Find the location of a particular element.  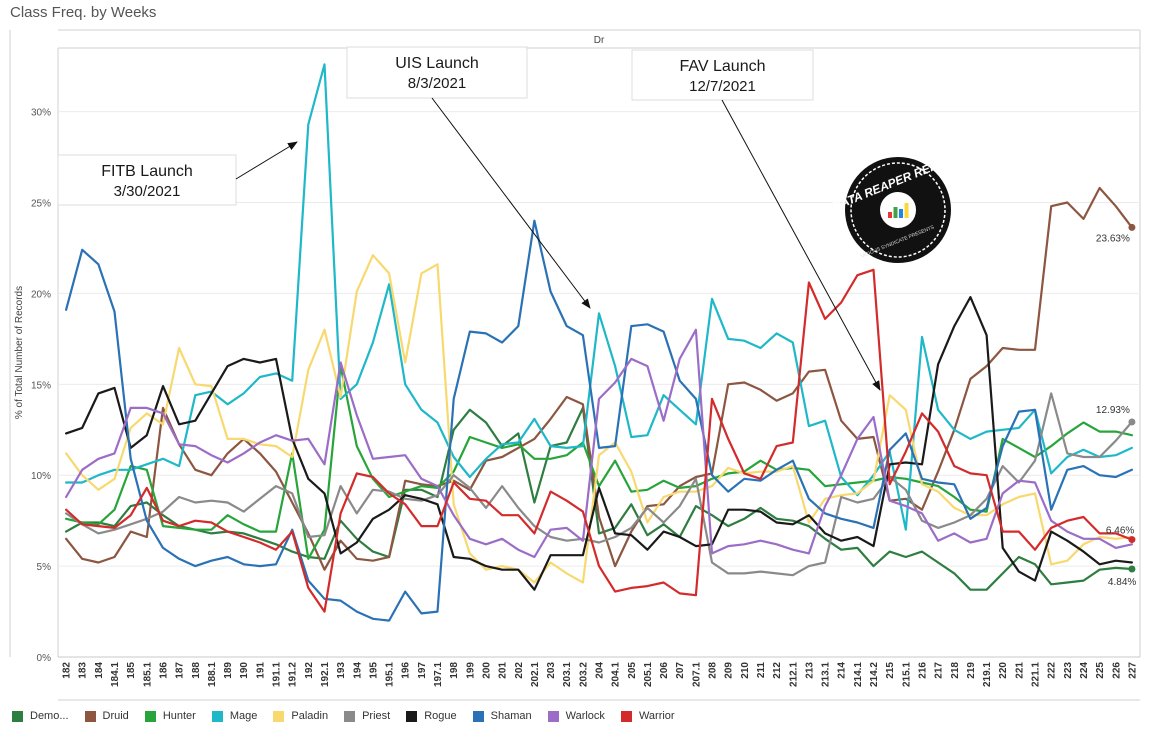

x-tick-label: 186 is located at coordinates (163, 670).